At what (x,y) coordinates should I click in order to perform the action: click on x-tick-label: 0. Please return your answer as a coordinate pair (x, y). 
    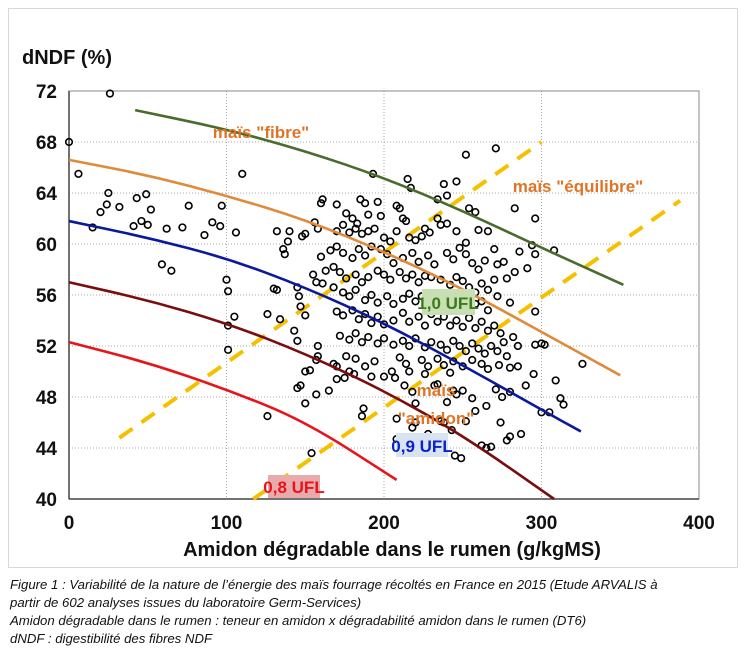
    Looking at the image, I should click on (69, 523).